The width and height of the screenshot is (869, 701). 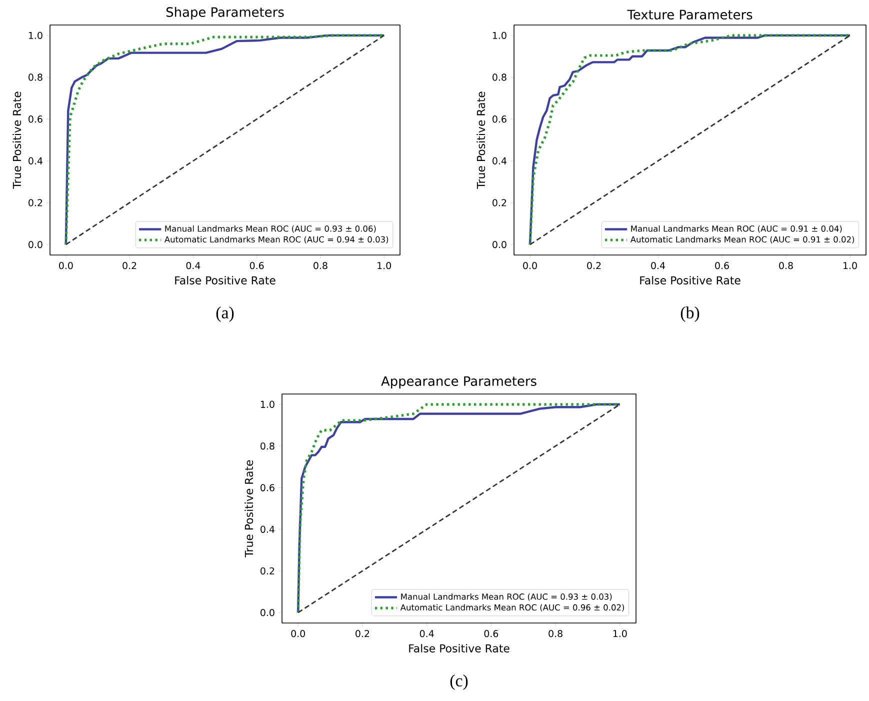 I want to click on text: (a), so click(x=225, y=314).